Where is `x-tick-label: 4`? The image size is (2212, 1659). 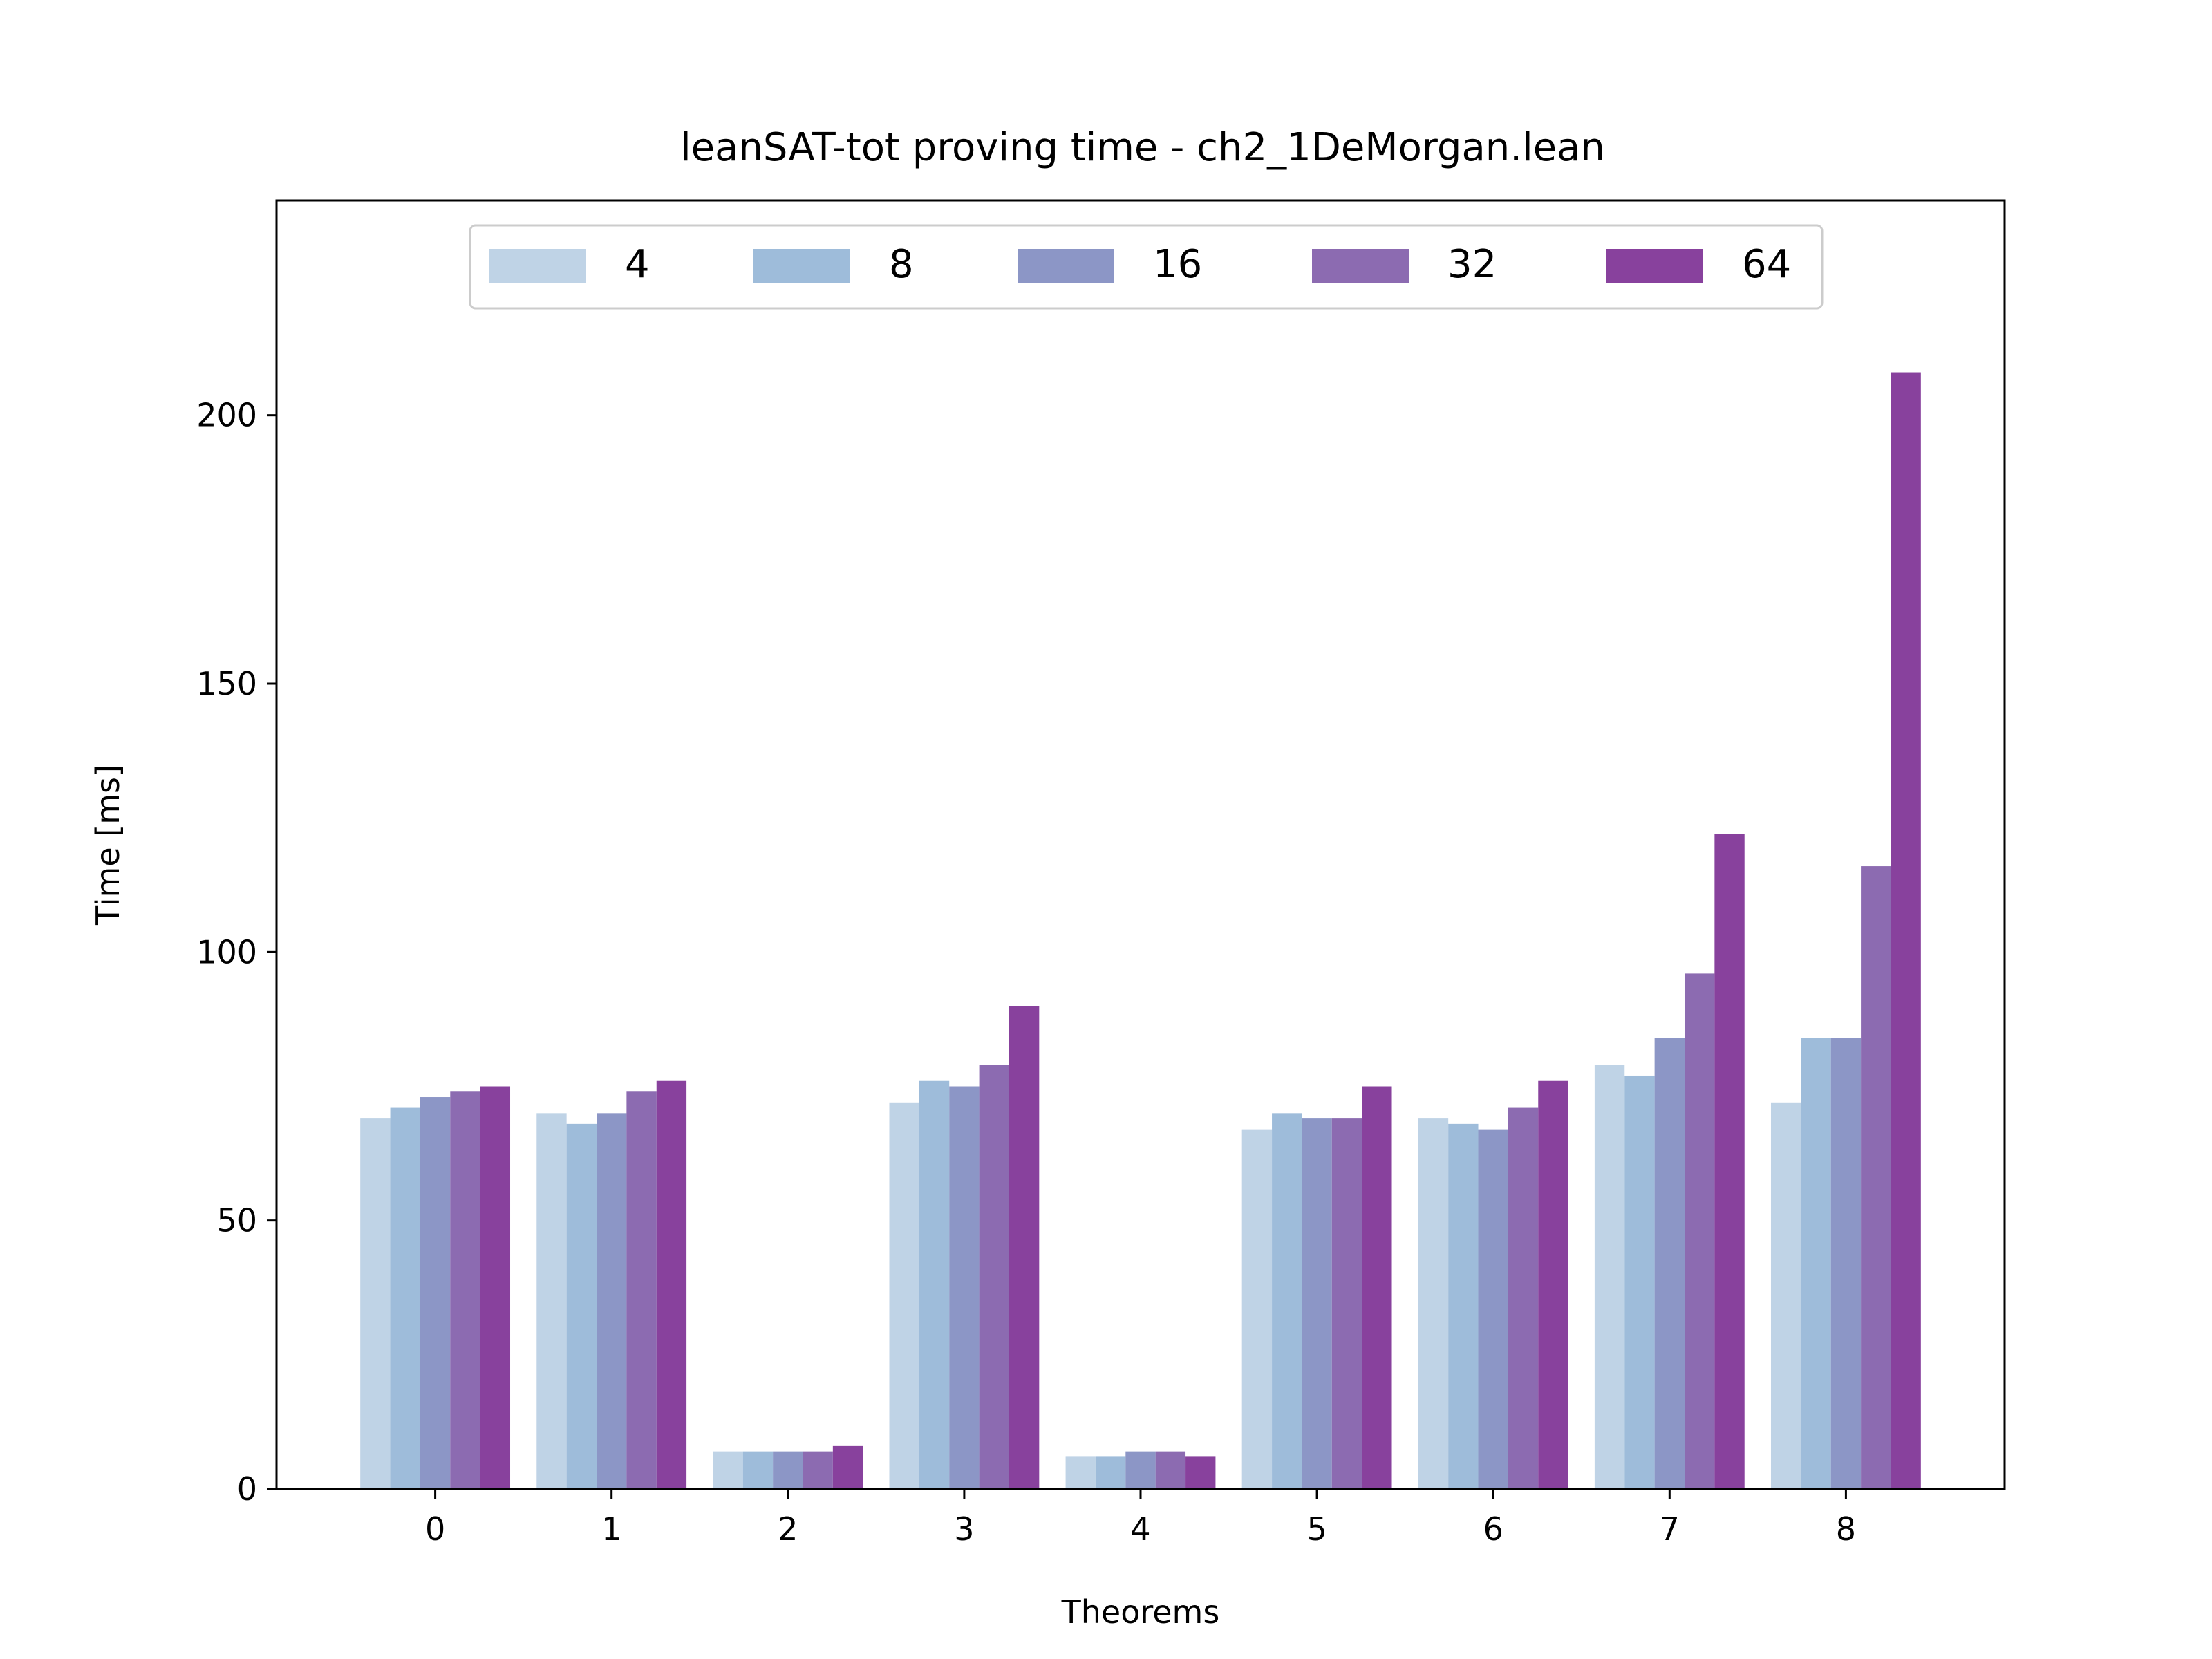
x-tick-label: 4 is located at coordinates (1140, 1529).